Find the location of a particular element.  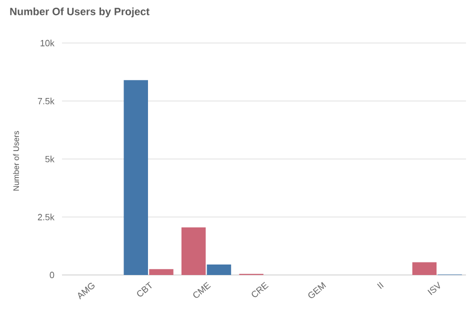

y-tick-label: 10k is located at coordinates (47, 43).